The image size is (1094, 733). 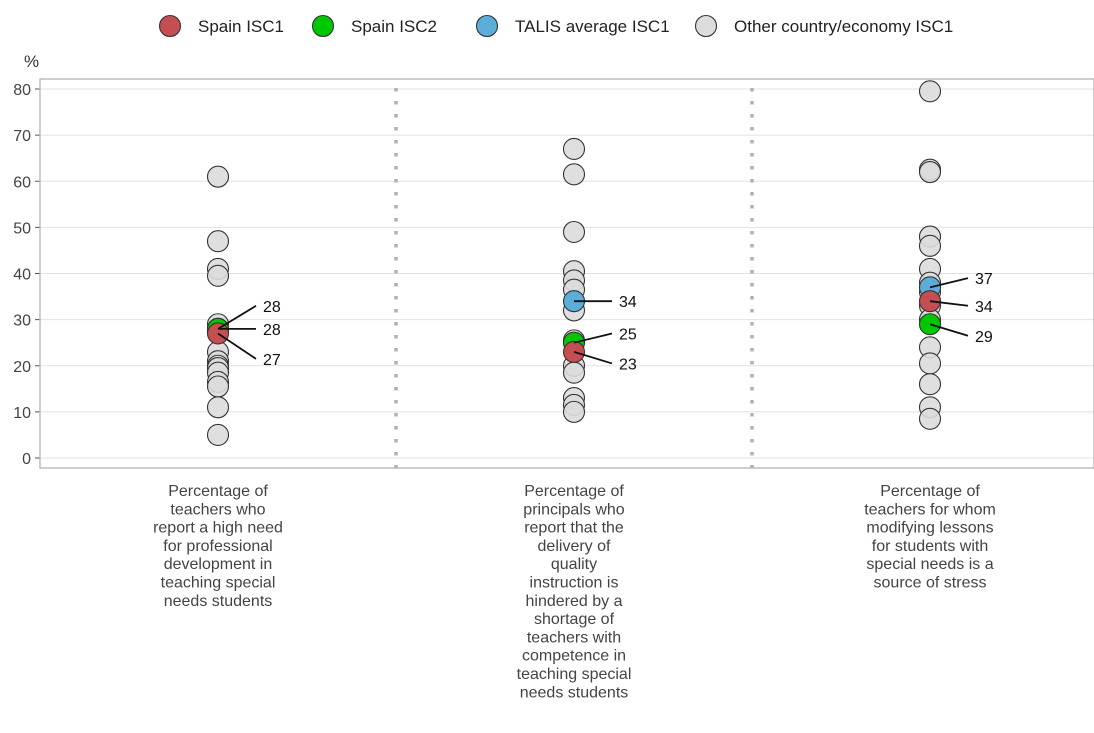 I want to click on x-category-label-line: teachers who, so click(x=217, y=509).